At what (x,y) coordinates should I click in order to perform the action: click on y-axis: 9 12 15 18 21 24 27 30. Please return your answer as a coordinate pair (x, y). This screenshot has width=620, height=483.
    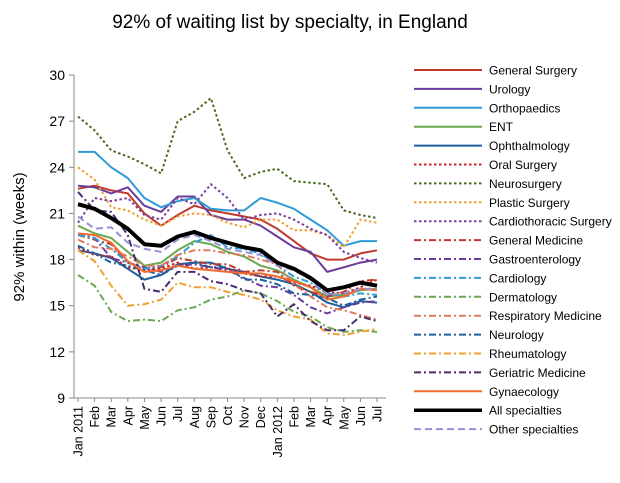
    Looking at the image, I should click on (61, 236).